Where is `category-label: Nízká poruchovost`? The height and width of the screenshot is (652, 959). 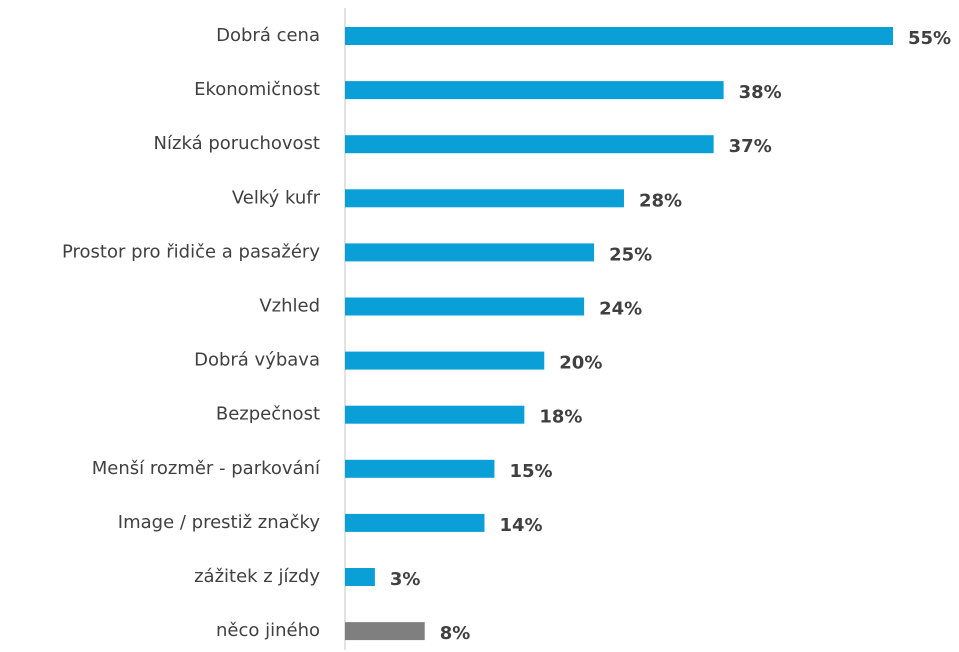 category-label: Nízká poruchovost is located at coordinates (237, 143).